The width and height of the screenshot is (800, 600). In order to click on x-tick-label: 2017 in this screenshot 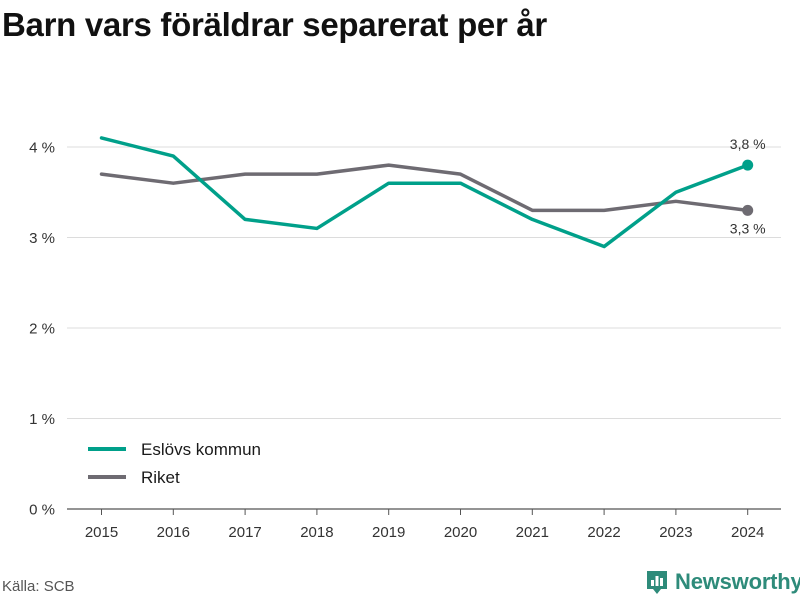, I will do `click(244, 532)`.